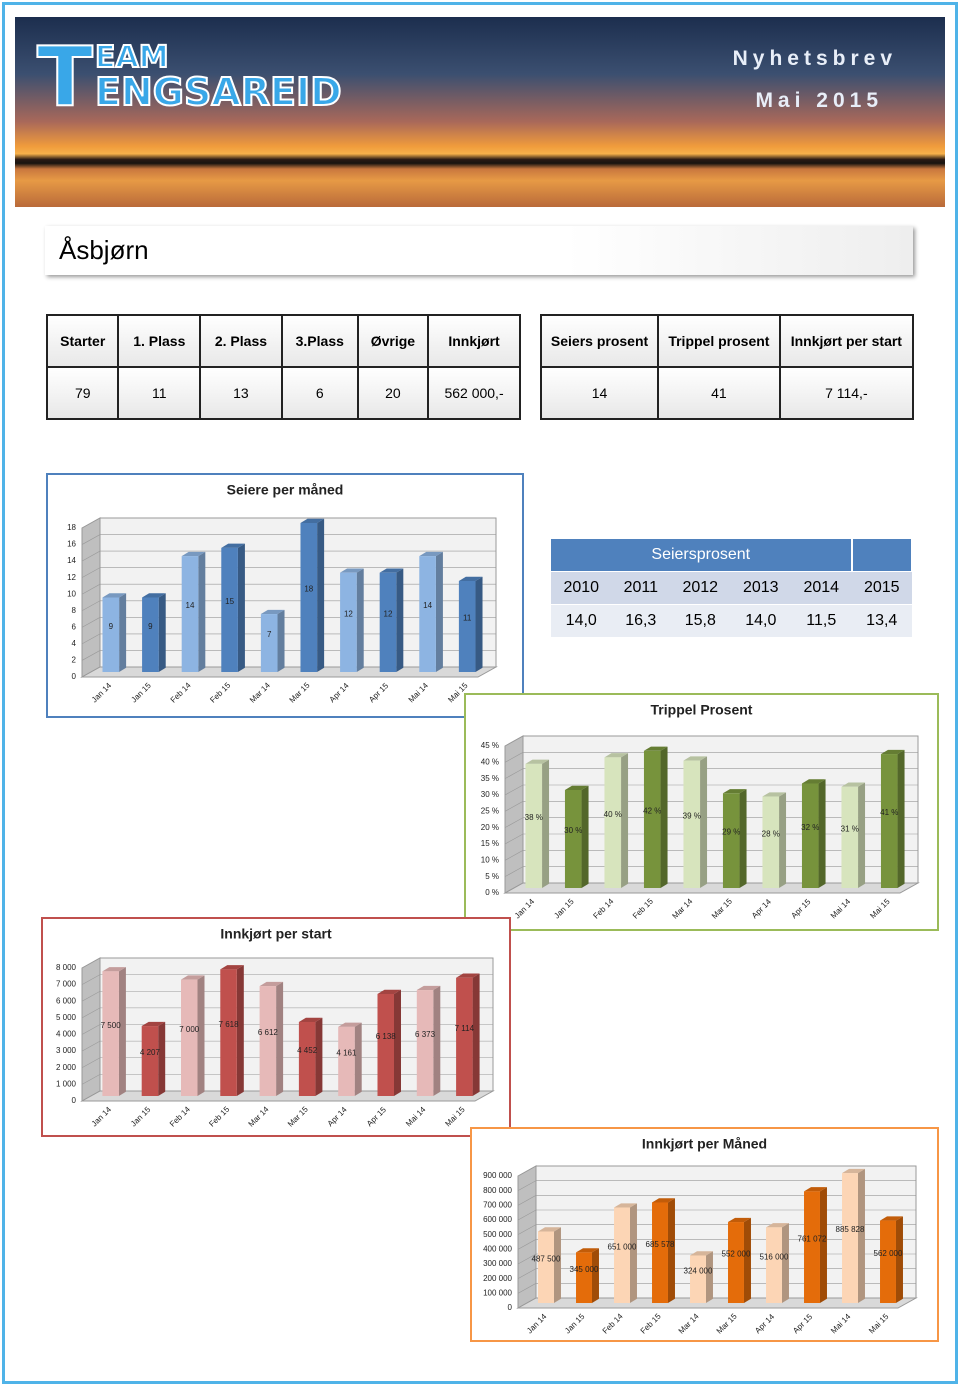 The width and height of the screenshot is (960, 1386). What do you see at coordinates (850, 1229) in the screenshot?
I see `data-label: 885 828` at bounding box center [850, 1229].